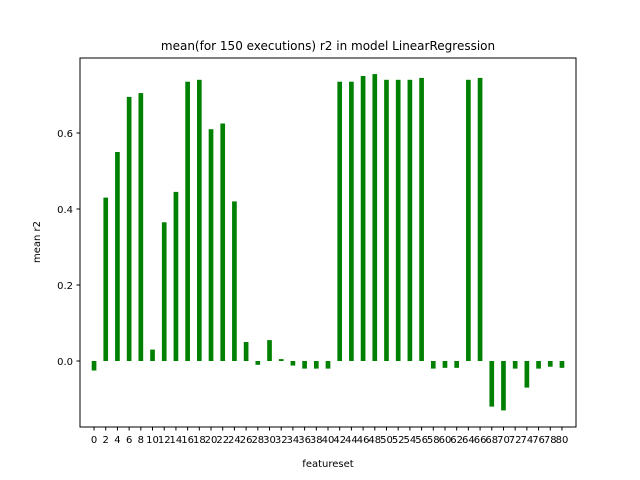  Describe the element at coordinates (199, 440) in the screenshot. I see `x-tick-label: 18` at that location.